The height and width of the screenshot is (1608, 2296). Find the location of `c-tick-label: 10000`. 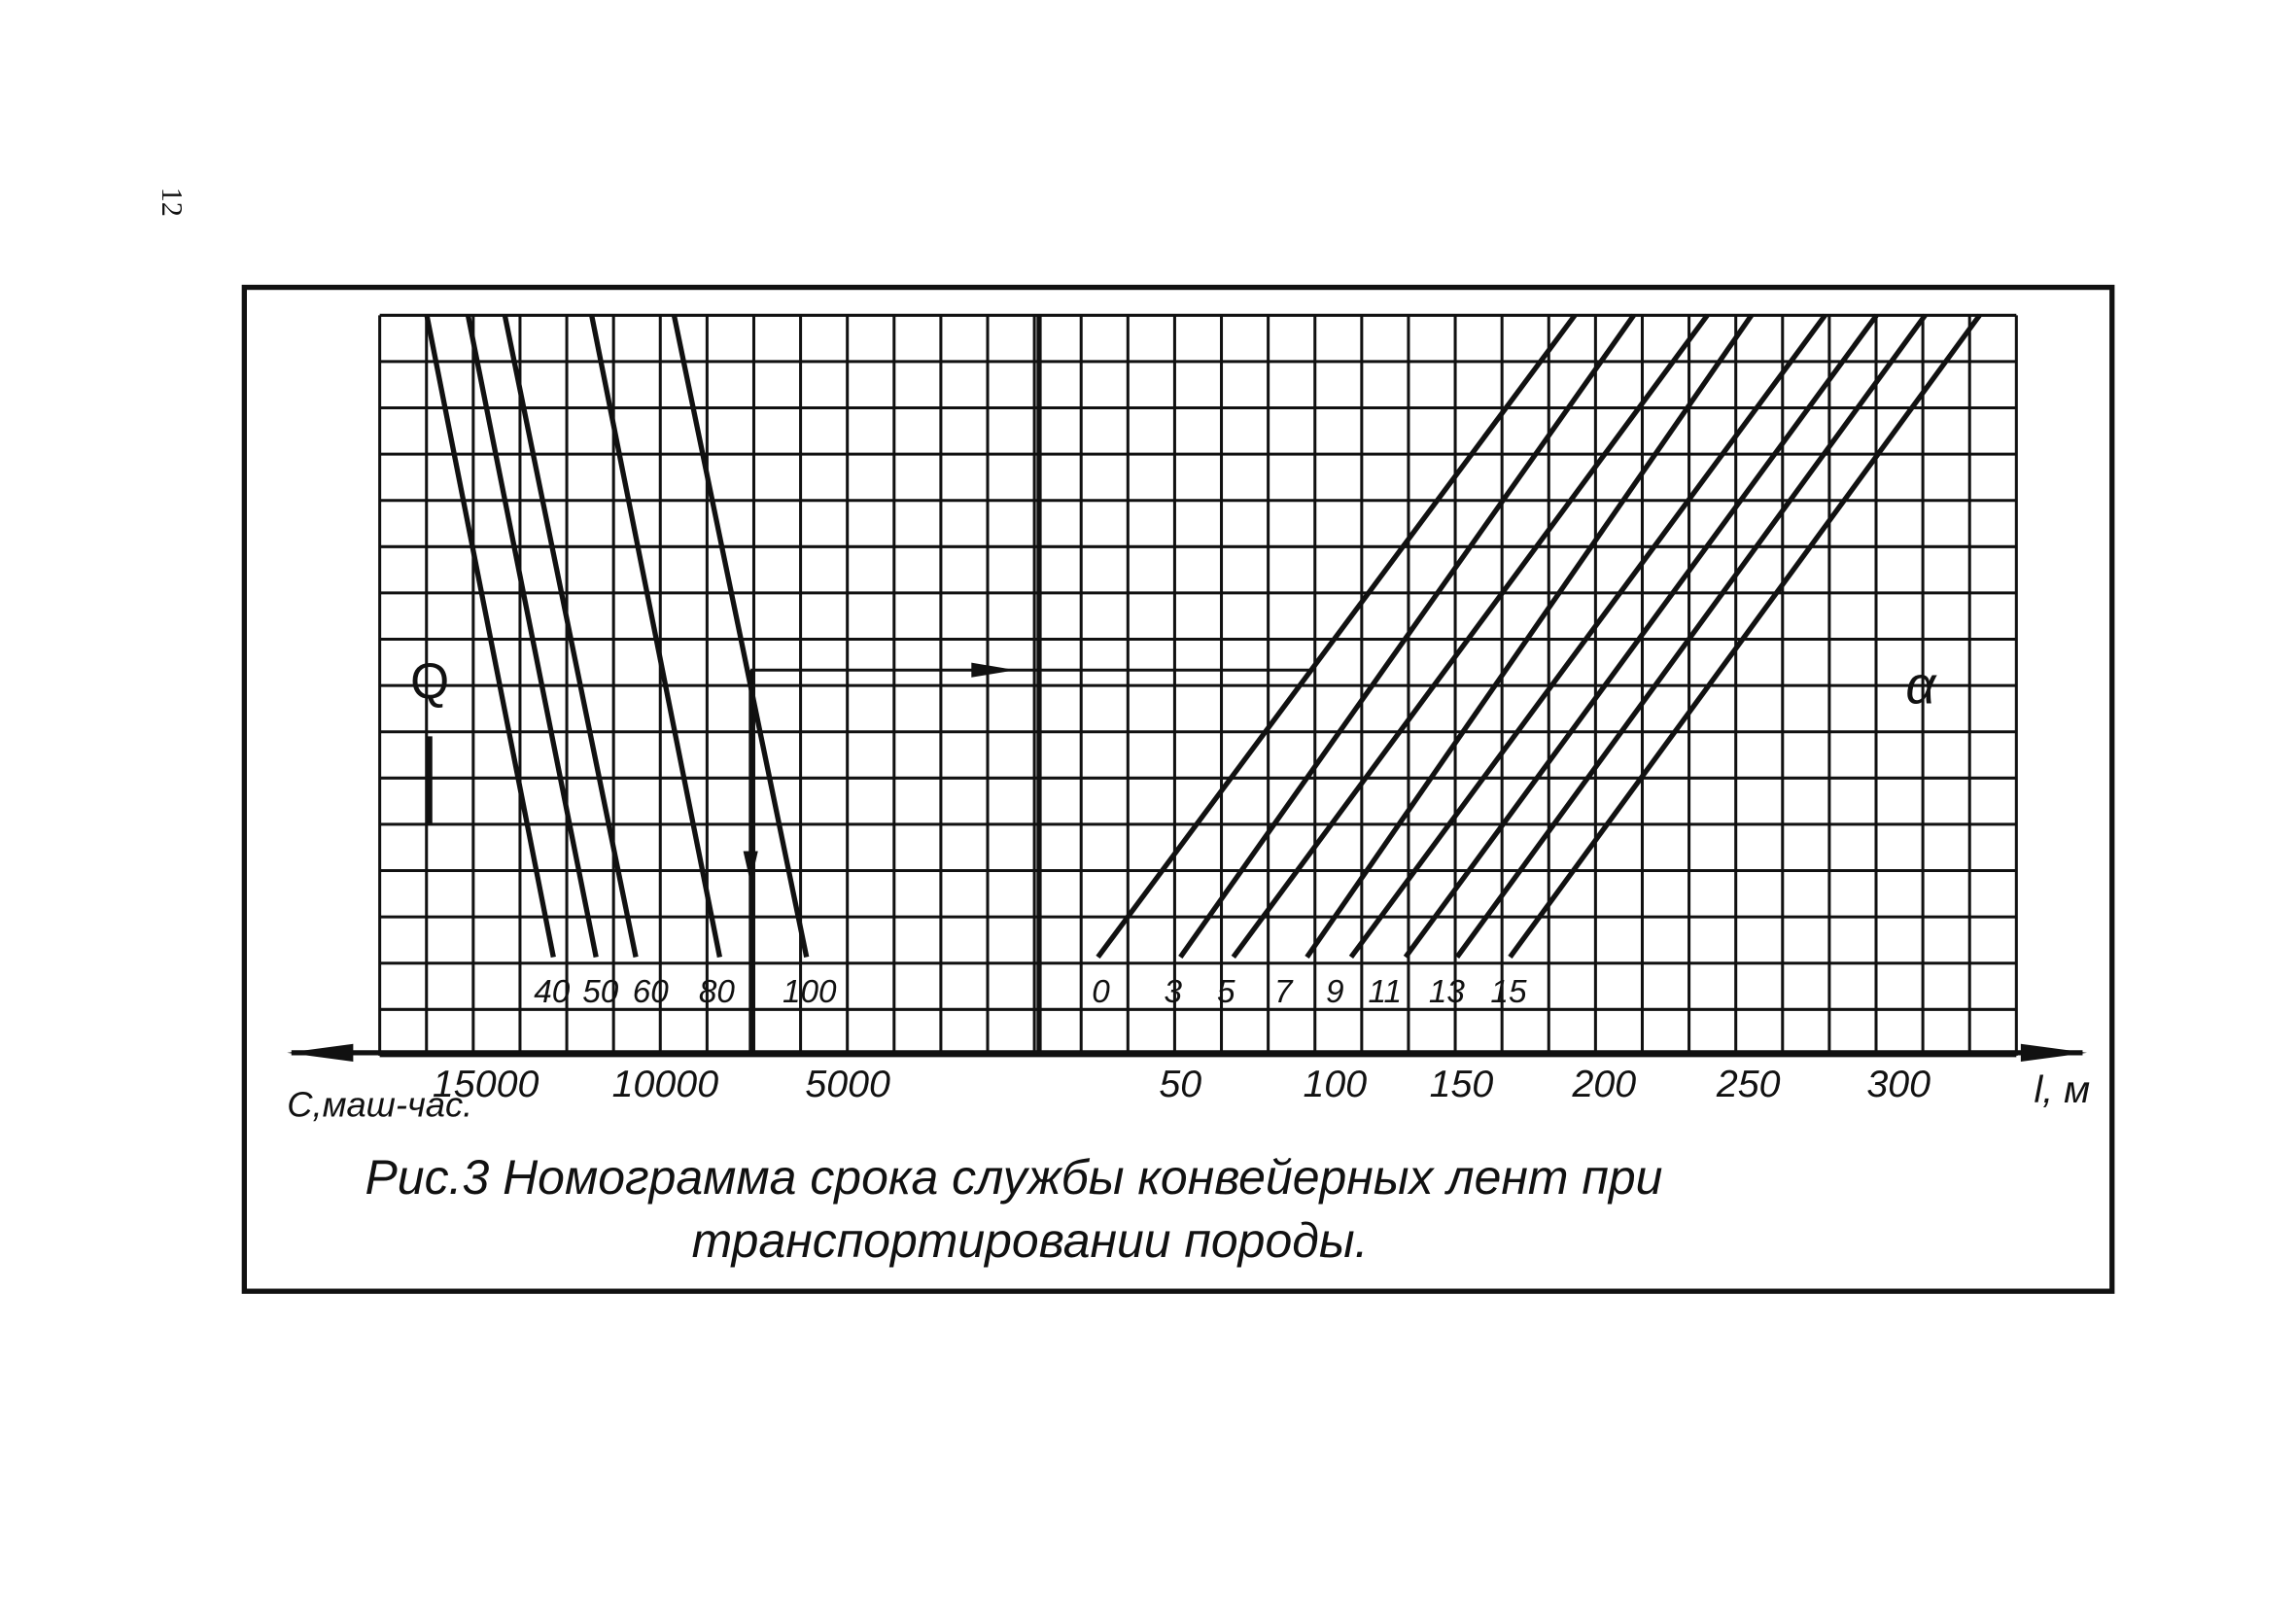

c-tick-label: 10000 is located at coordinates (665, 1084).